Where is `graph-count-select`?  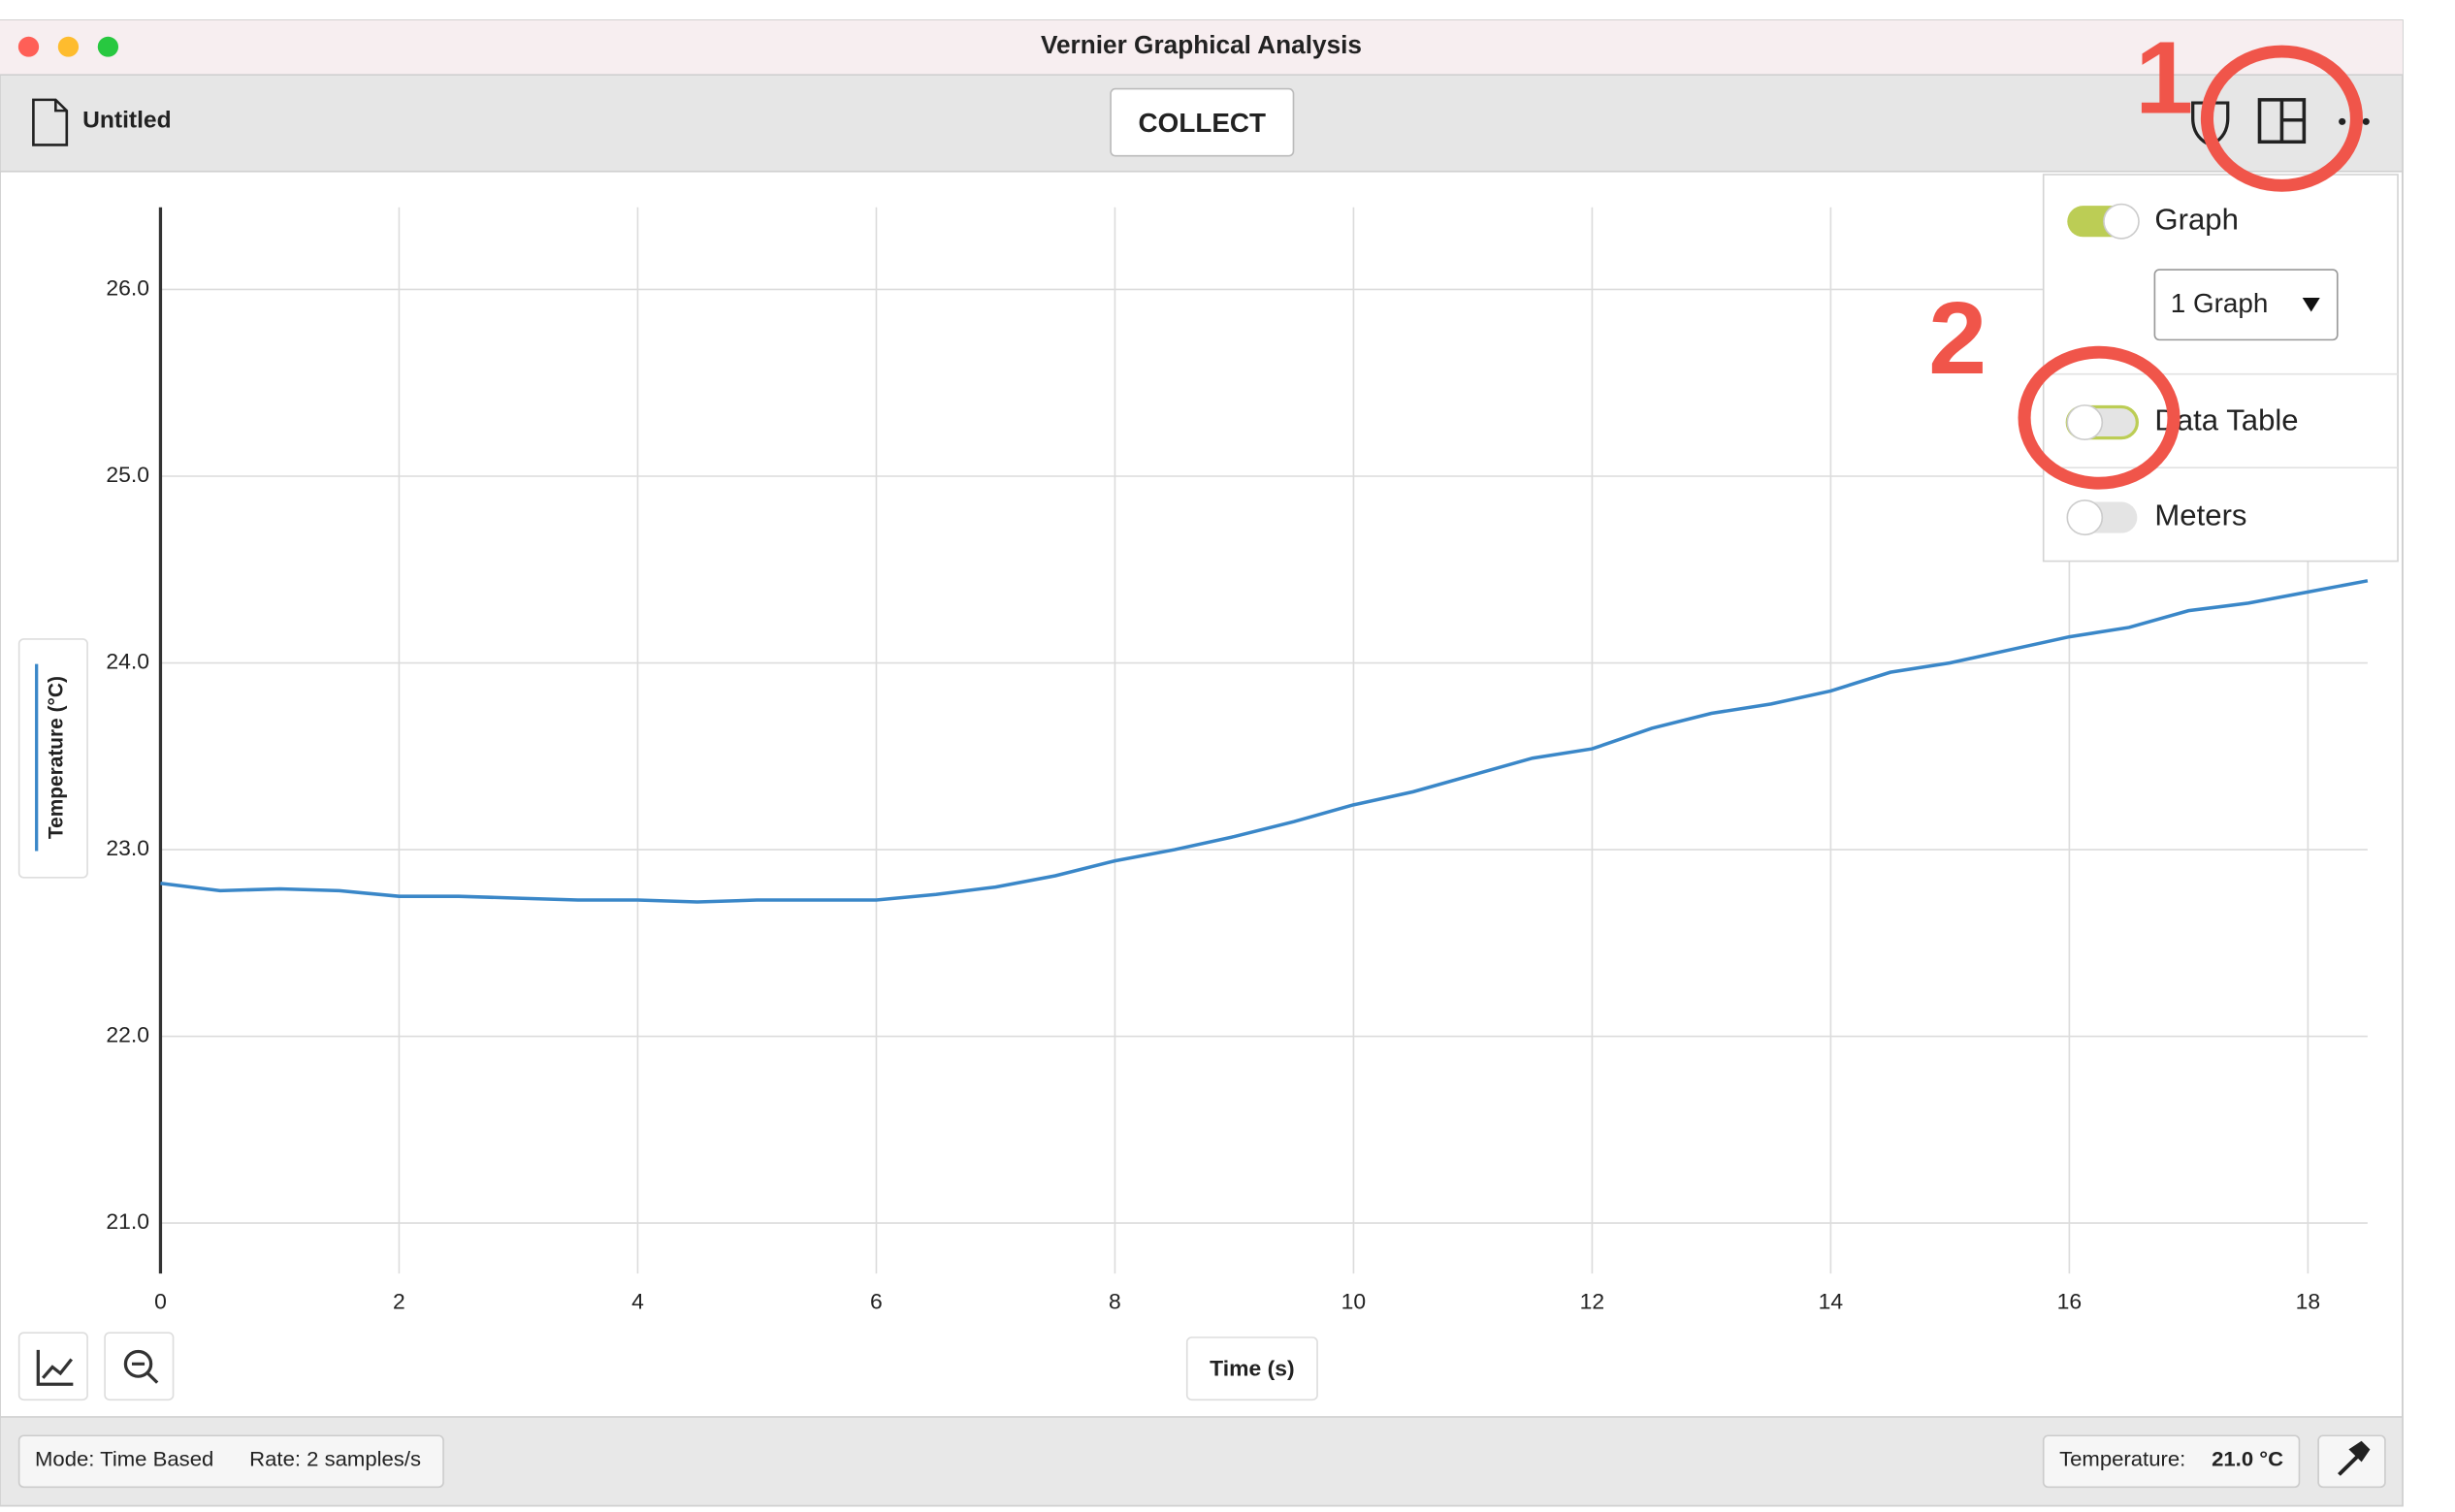
graph-count-select is located at coordinates (2246, 305).